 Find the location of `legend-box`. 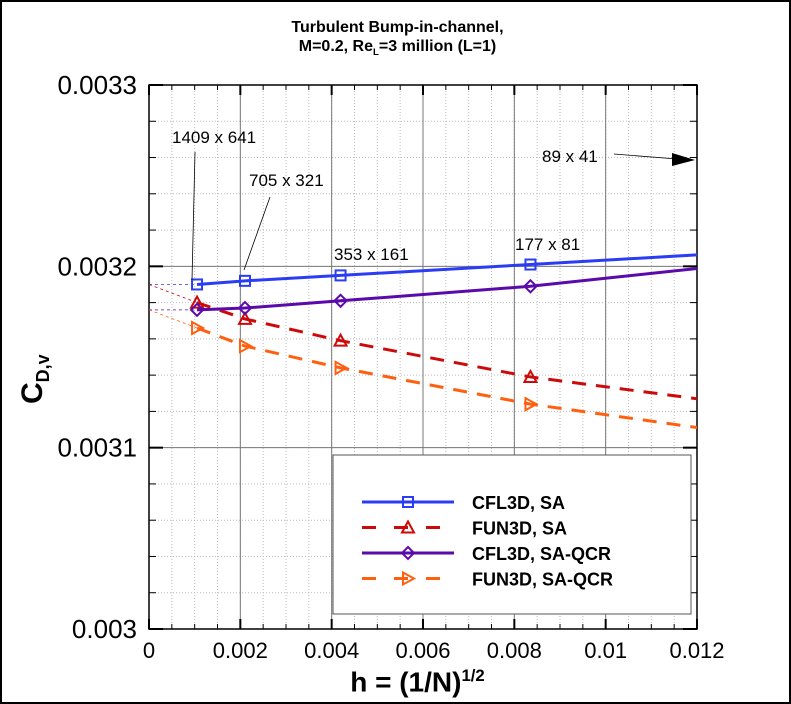

legend-box is located at coordinates (512, 534).